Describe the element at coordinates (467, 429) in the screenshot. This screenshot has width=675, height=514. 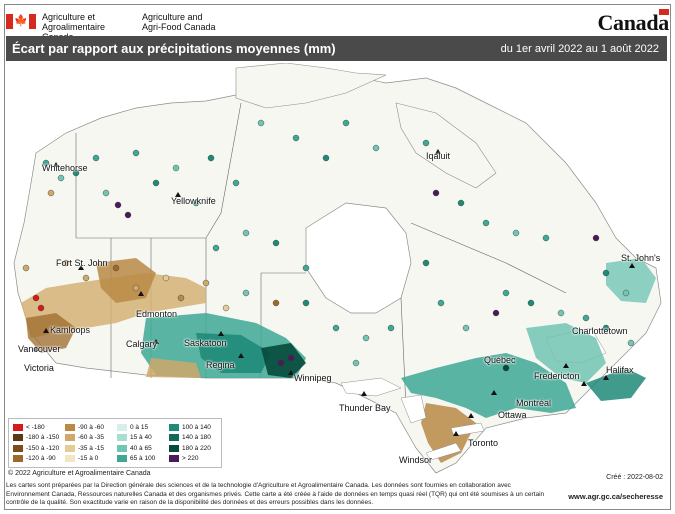
I see `lake-ontario` at that location.